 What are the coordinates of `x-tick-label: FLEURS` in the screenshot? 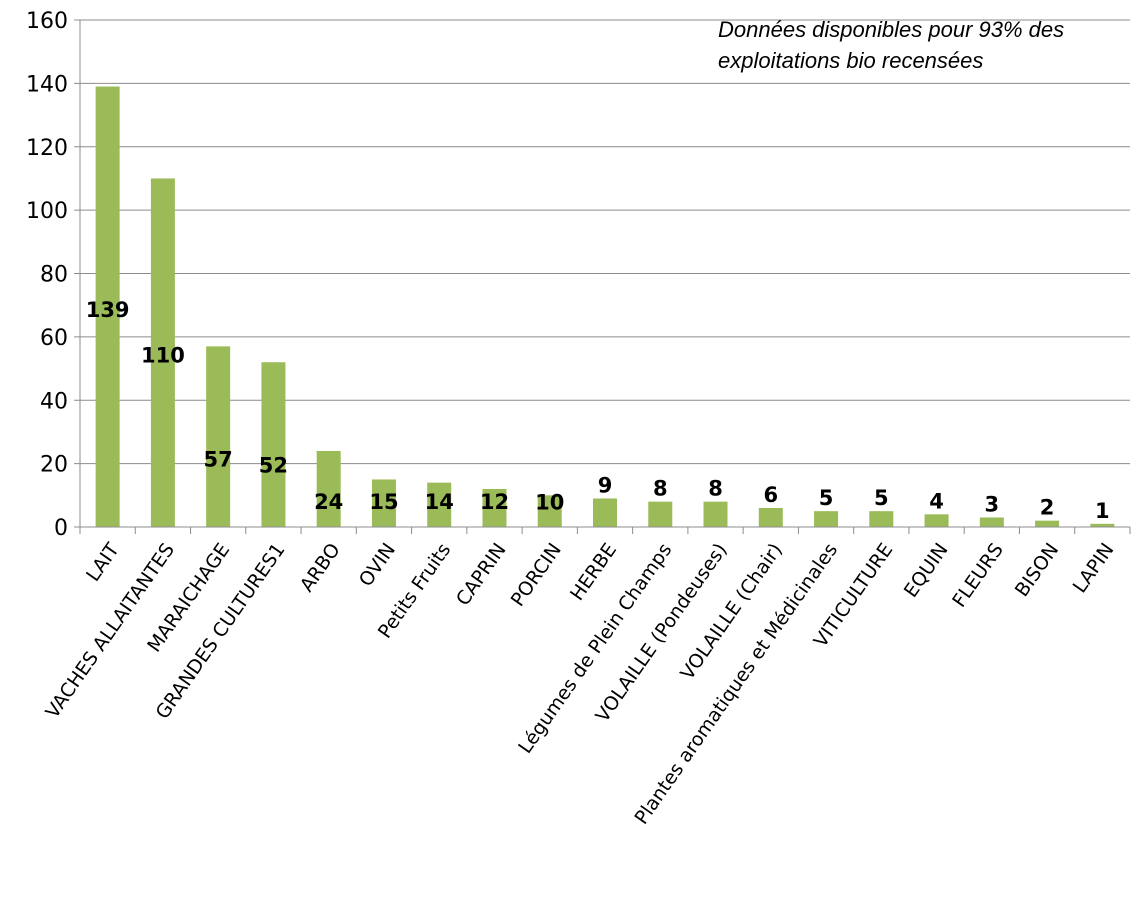 It's located at (978, 575).